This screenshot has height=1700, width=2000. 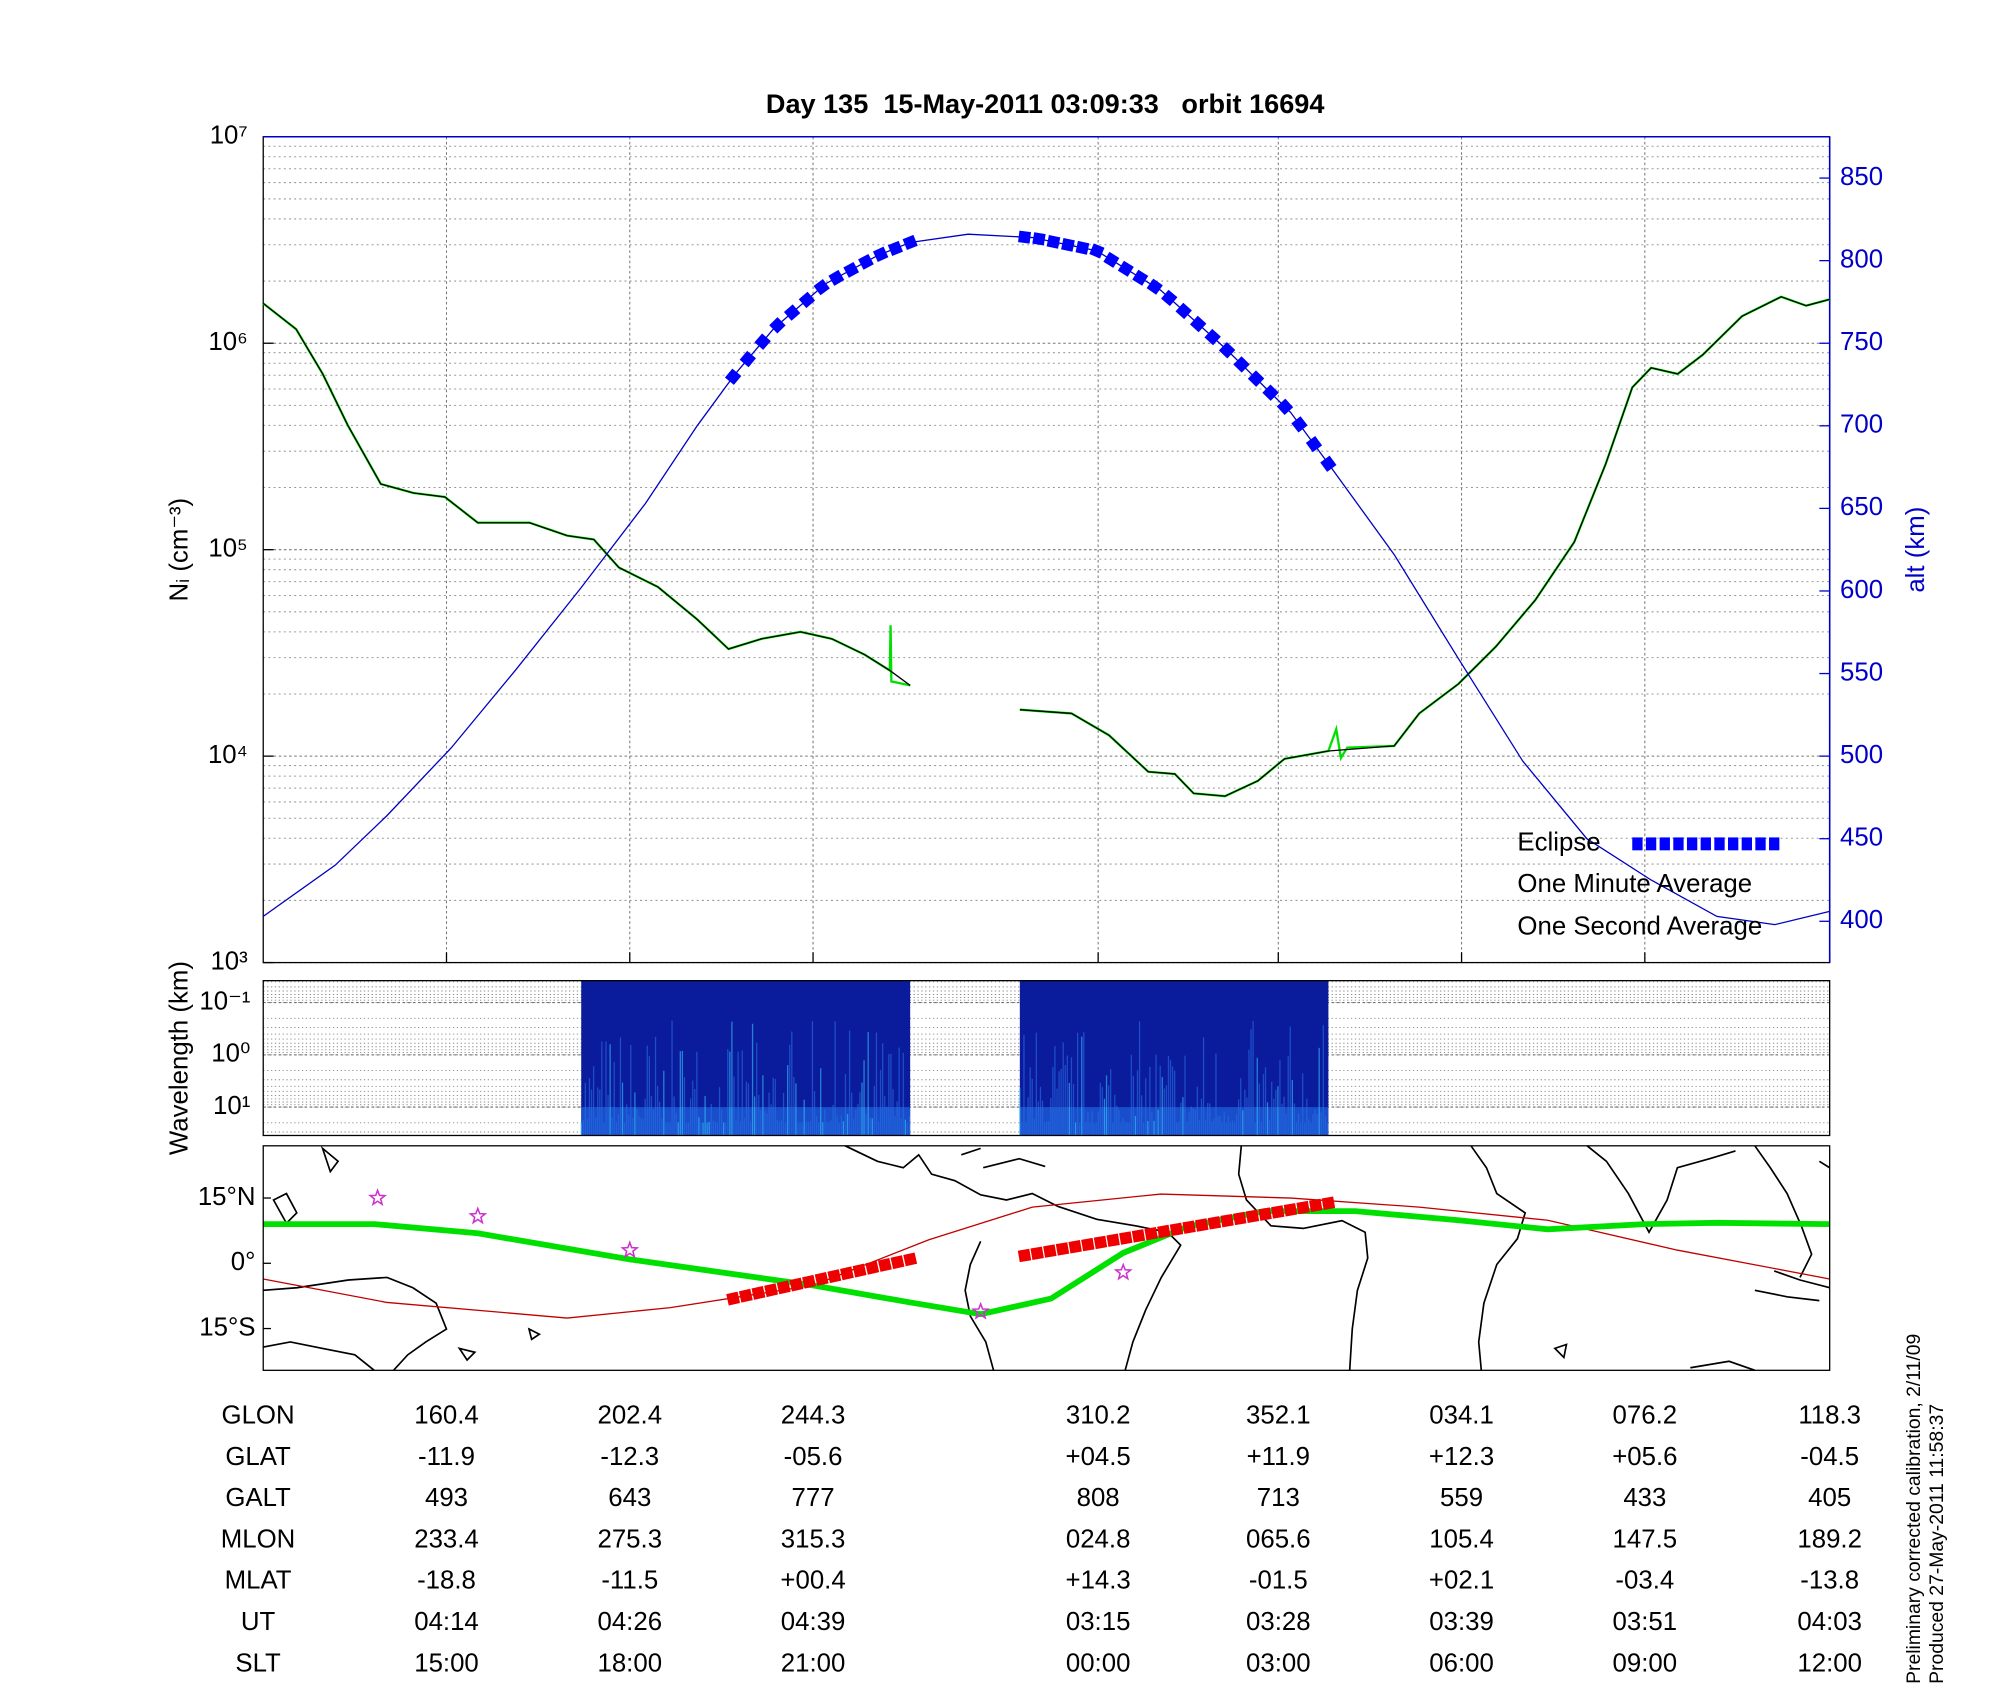 I want to click on plot-frame, so click(x=1046, y=1258).